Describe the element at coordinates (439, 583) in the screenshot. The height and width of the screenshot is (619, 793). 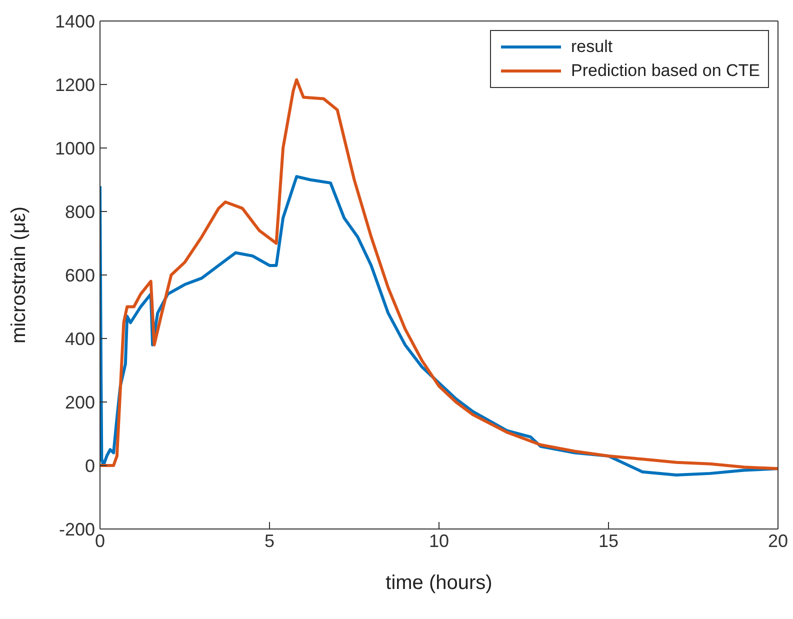
I see `x-axis-title: time (hours)` at that location.